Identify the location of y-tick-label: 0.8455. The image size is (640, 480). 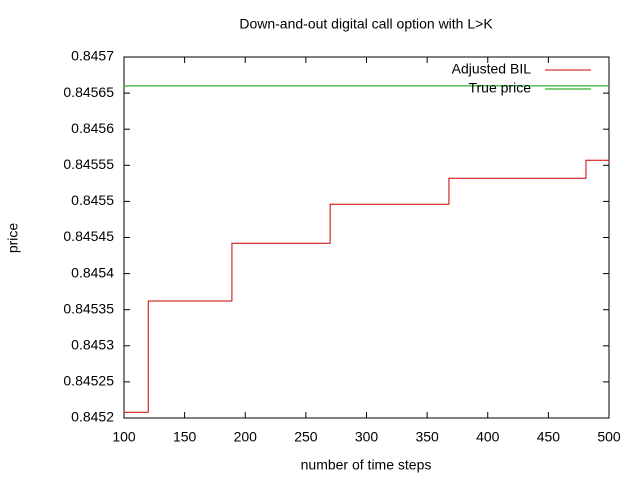
(92, 200).